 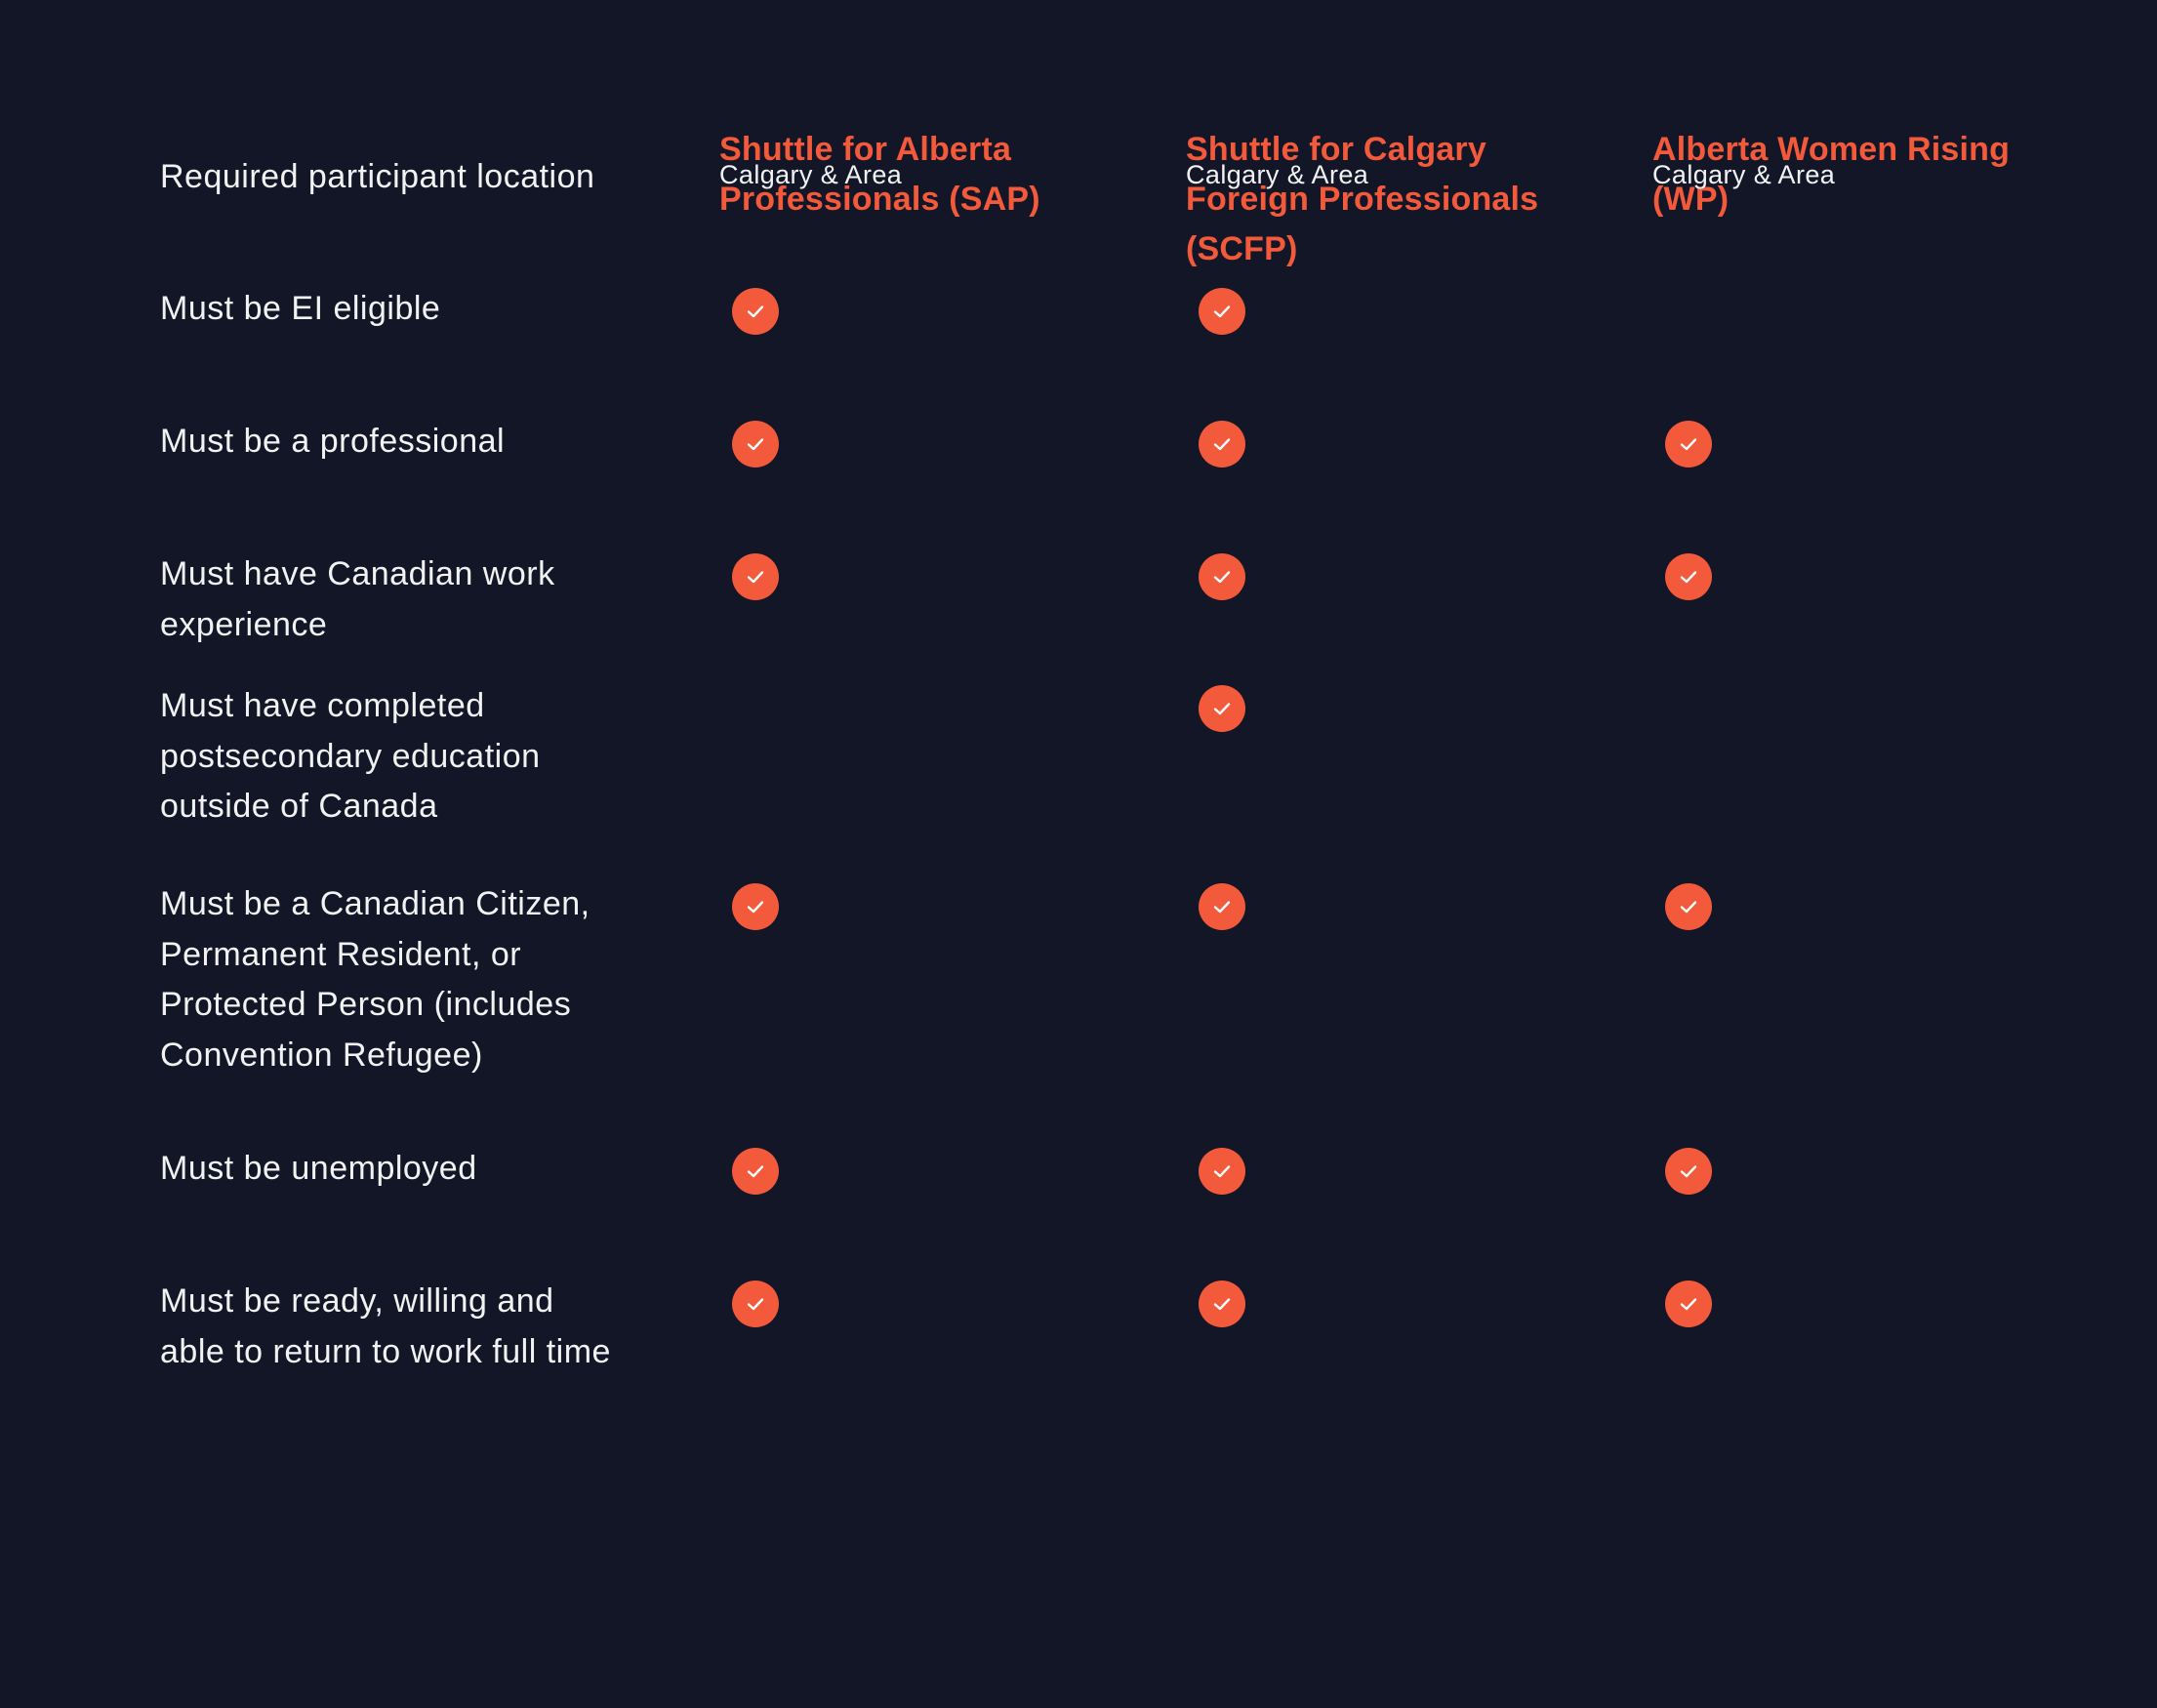 I want to click on column-header-wp: Alberta Women Rising (WP), so click(x=1831, y=174).